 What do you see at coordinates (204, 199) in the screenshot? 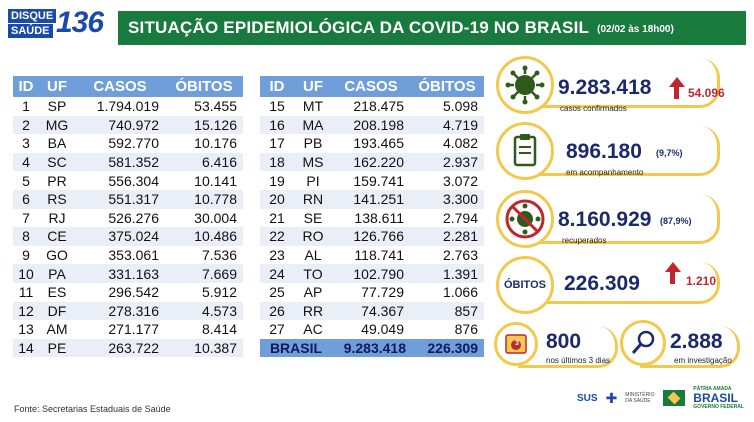
I see `cell-obitos: 10.778` at bounding box center [204, 199].